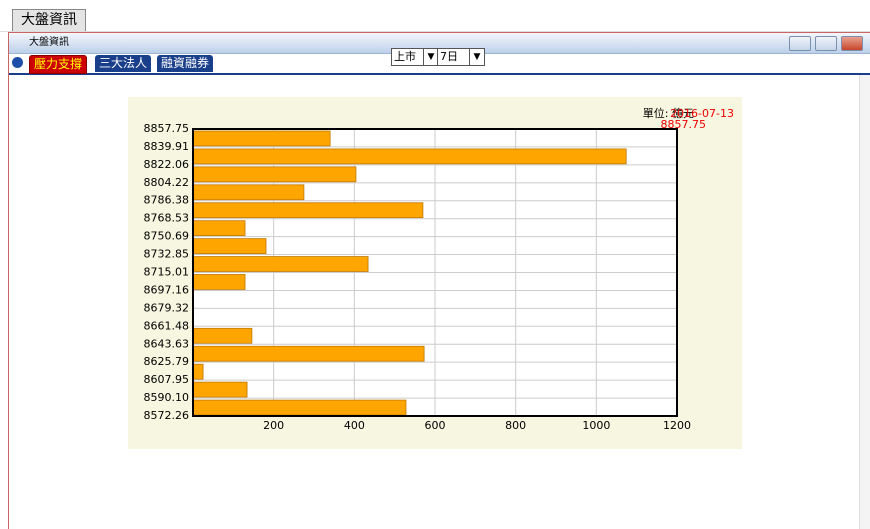 The height and width of the screenshot is (529, 870). What do you see at coordinates (123, 63) in the screenshot?
I see `tab: 三大法人` at bounding box center [123, 63].